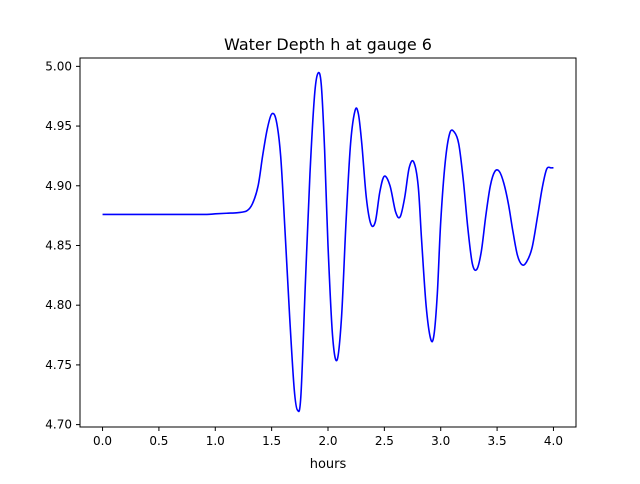 The height and width of the screenshot is (484, 640). I want to click on x-axis: 0.0 0.5 1.0 1.5 2.0 2.5 3.0 3.5 4.0, so click(328, 437).